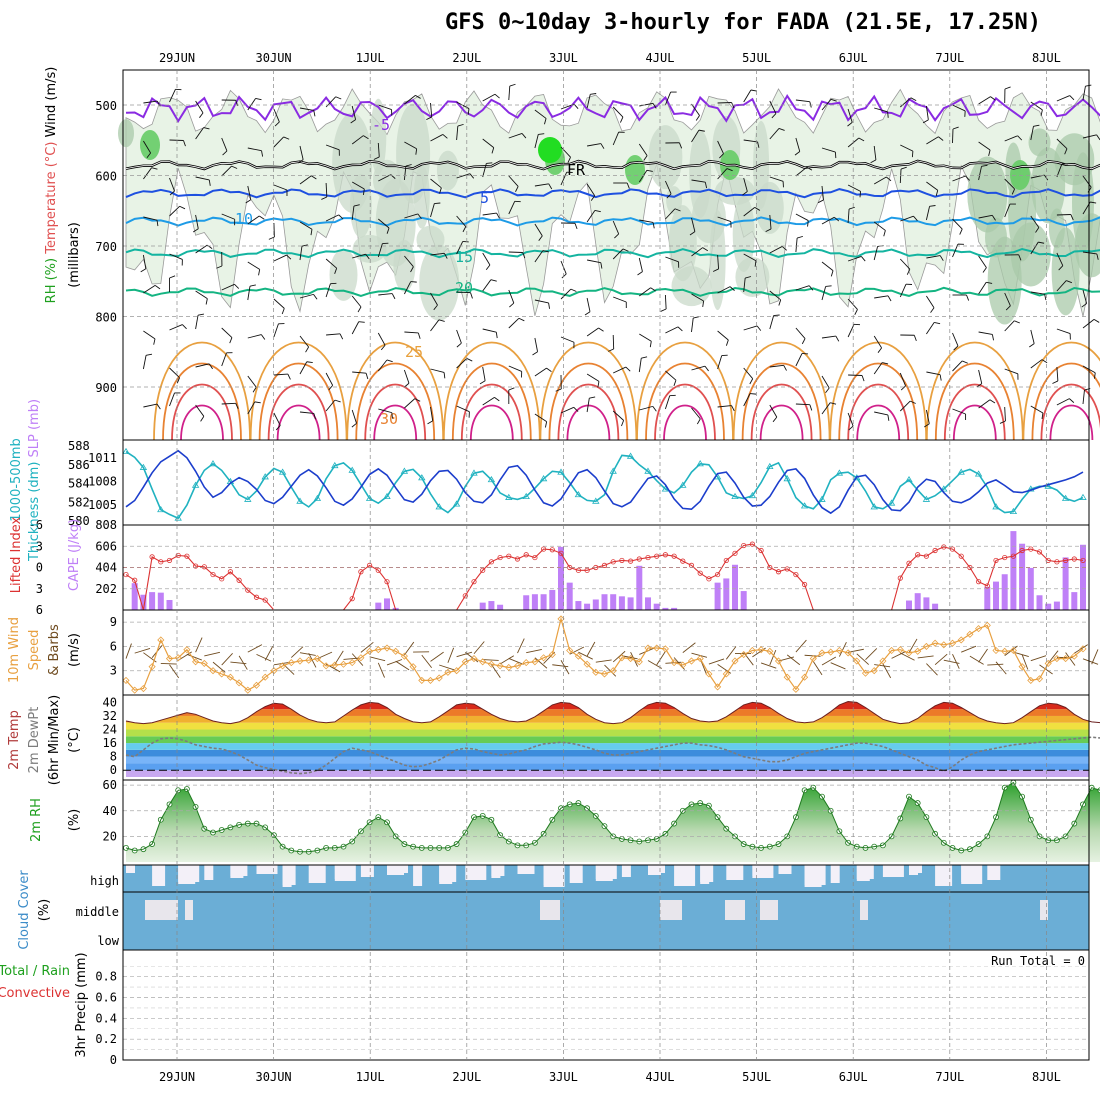 The height and width of the screenshot is (1100, 1100). Describe the element at coordinates (79, 502) in the screenshot. I see `thickness-tick: 582` at that location.